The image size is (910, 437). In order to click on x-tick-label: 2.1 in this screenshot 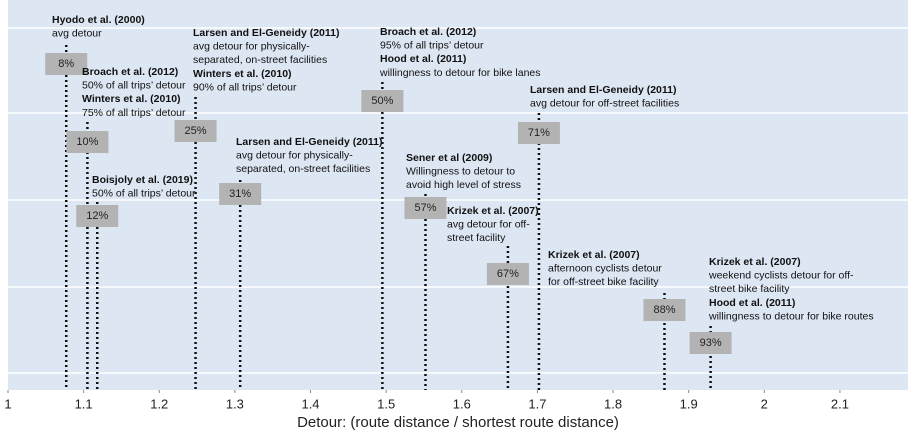, I will do `click(840, 403)`.